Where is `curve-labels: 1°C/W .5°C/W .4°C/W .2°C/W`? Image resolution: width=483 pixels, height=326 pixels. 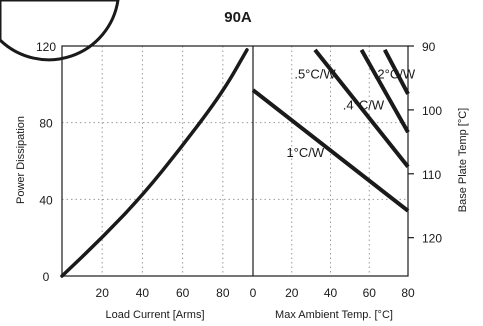 curve-labels: 1°C/W .5°C/W .4°C/W .2°C/W is located at coordinates (350, 114).